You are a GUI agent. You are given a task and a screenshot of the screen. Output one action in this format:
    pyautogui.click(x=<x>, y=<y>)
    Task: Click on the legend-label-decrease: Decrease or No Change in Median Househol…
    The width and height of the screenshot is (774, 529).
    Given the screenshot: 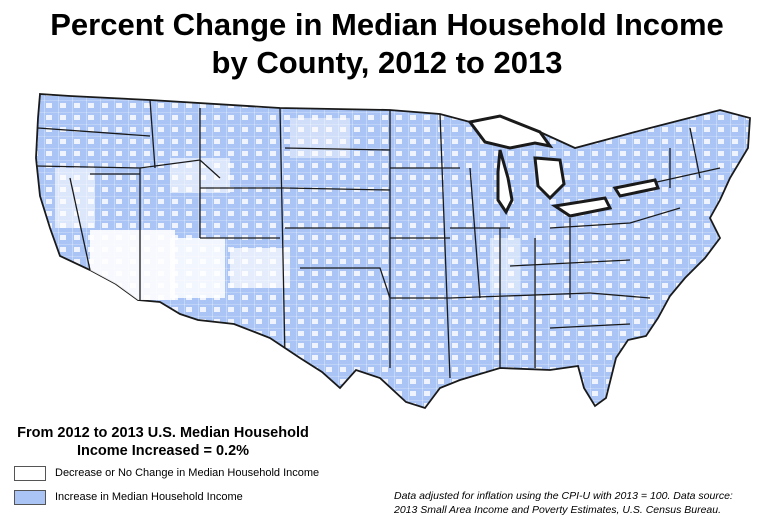 What is the action you would take?
    pyautogui.click(x=187, y=473)
    